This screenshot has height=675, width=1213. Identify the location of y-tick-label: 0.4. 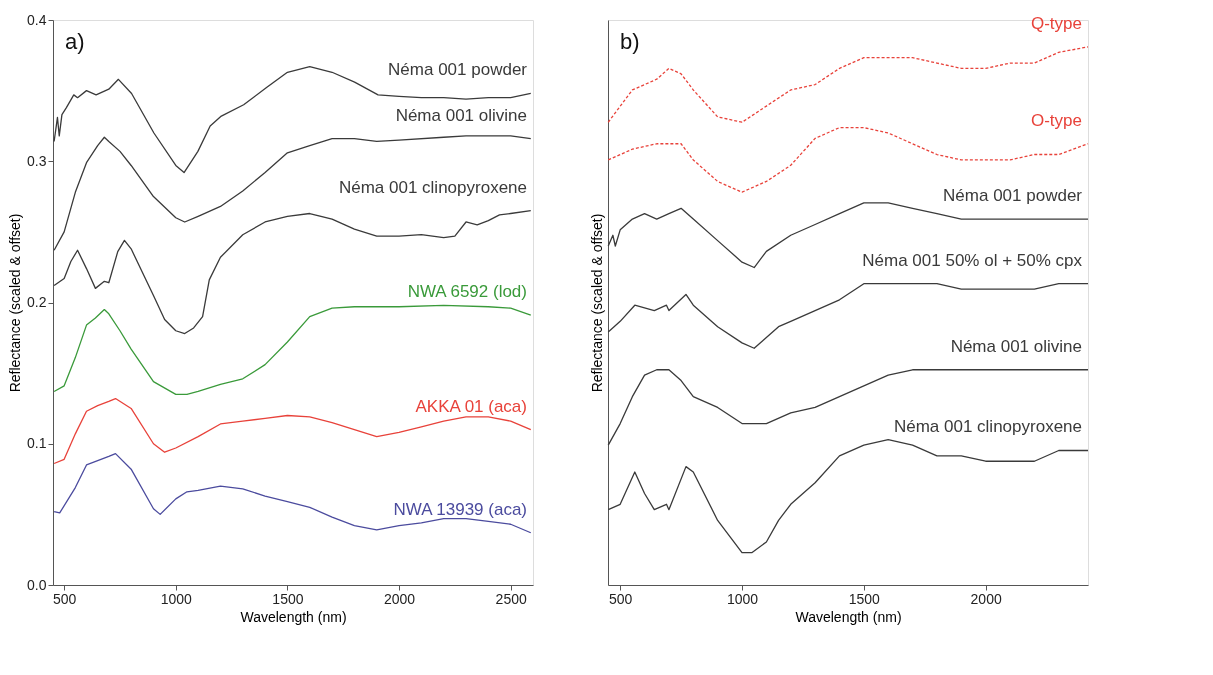
(37, 19).